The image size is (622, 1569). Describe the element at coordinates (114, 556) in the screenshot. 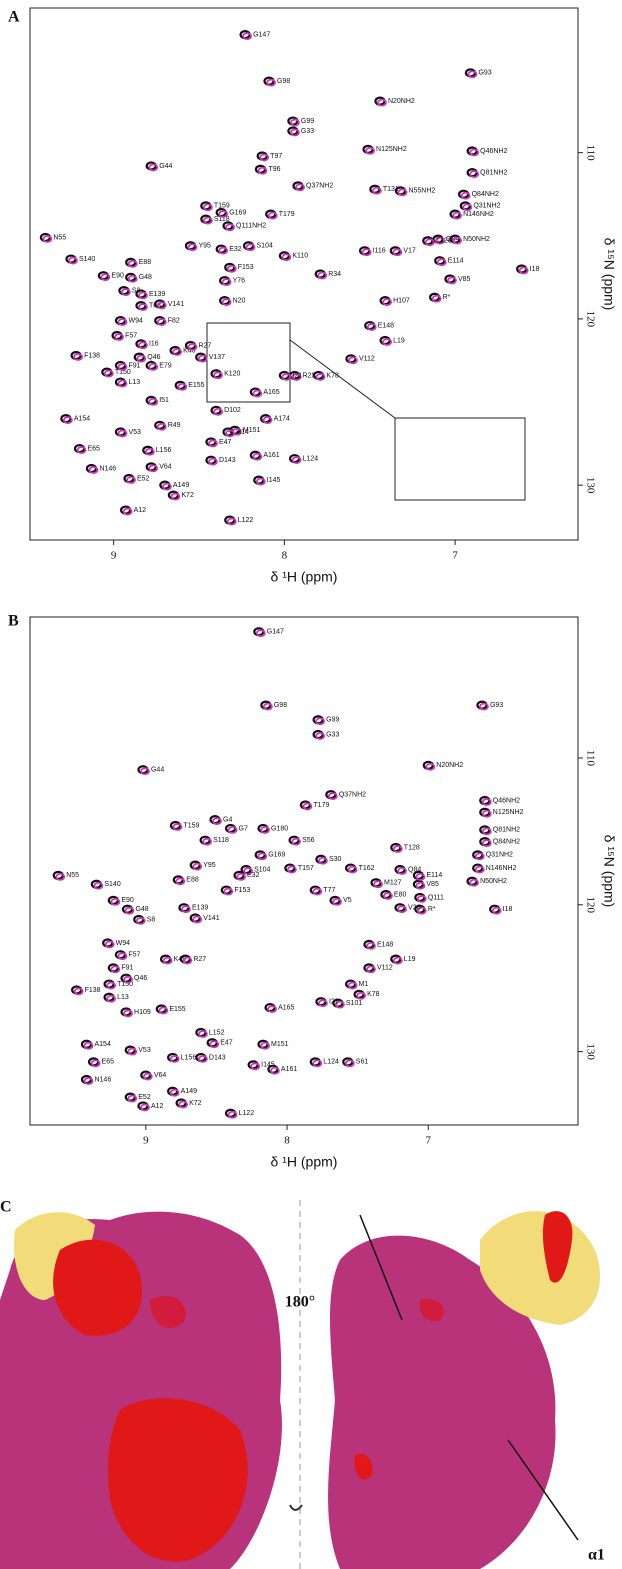

I see `x-tick-label: 9` at that location.